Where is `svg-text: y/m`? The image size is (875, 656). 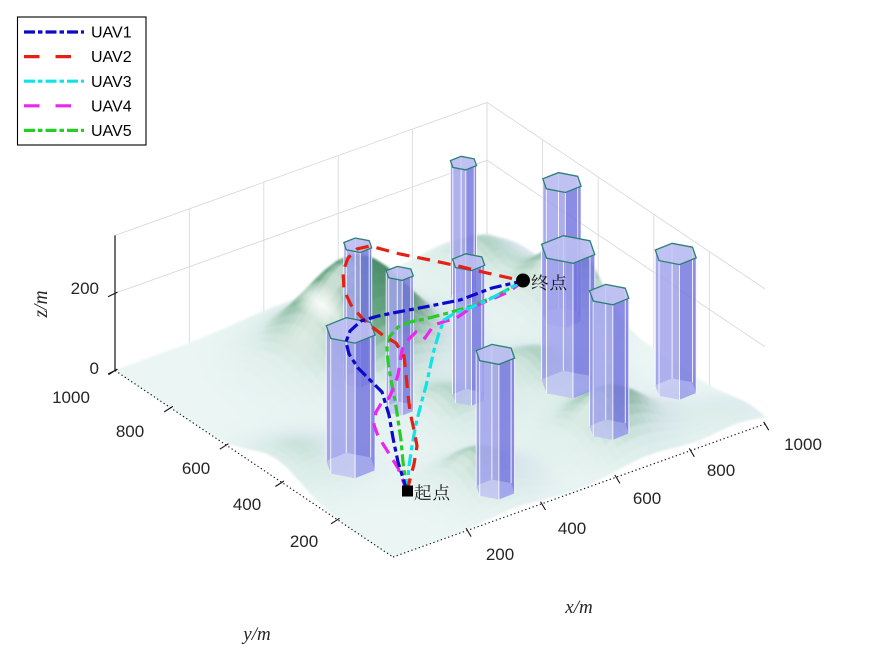
svg-text: y/m is located at coordinates (255, 634).